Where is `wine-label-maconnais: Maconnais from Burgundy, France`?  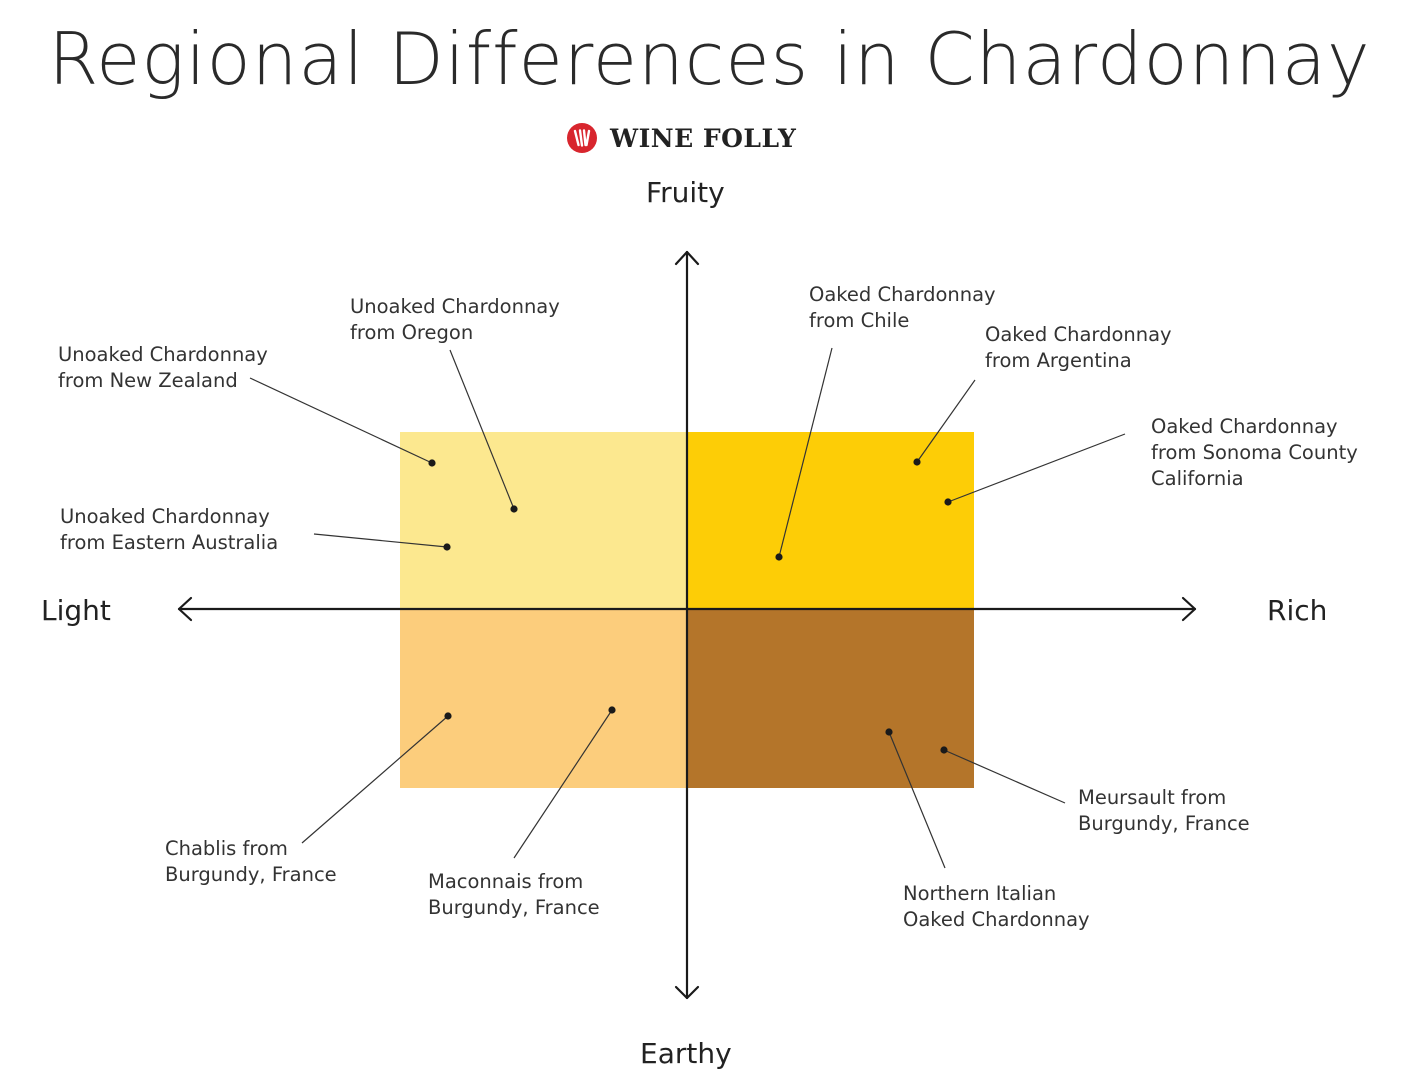 wine-label-maconnais: Maconnais from Burgundy, France is located at coordinates (514, 894).